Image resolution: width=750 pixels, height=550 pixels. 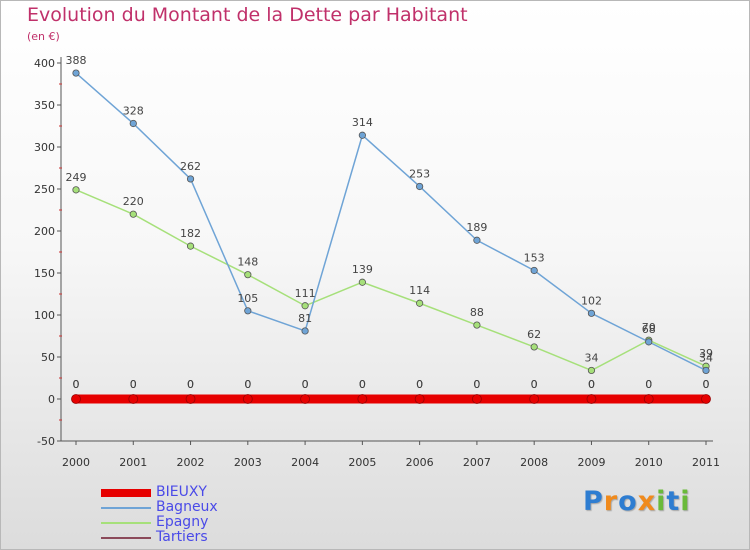 What do you see at coordinates (649, 329) in the screenshot?
I see `data-label-bagneux: 68` at bounding box center [649, 329].